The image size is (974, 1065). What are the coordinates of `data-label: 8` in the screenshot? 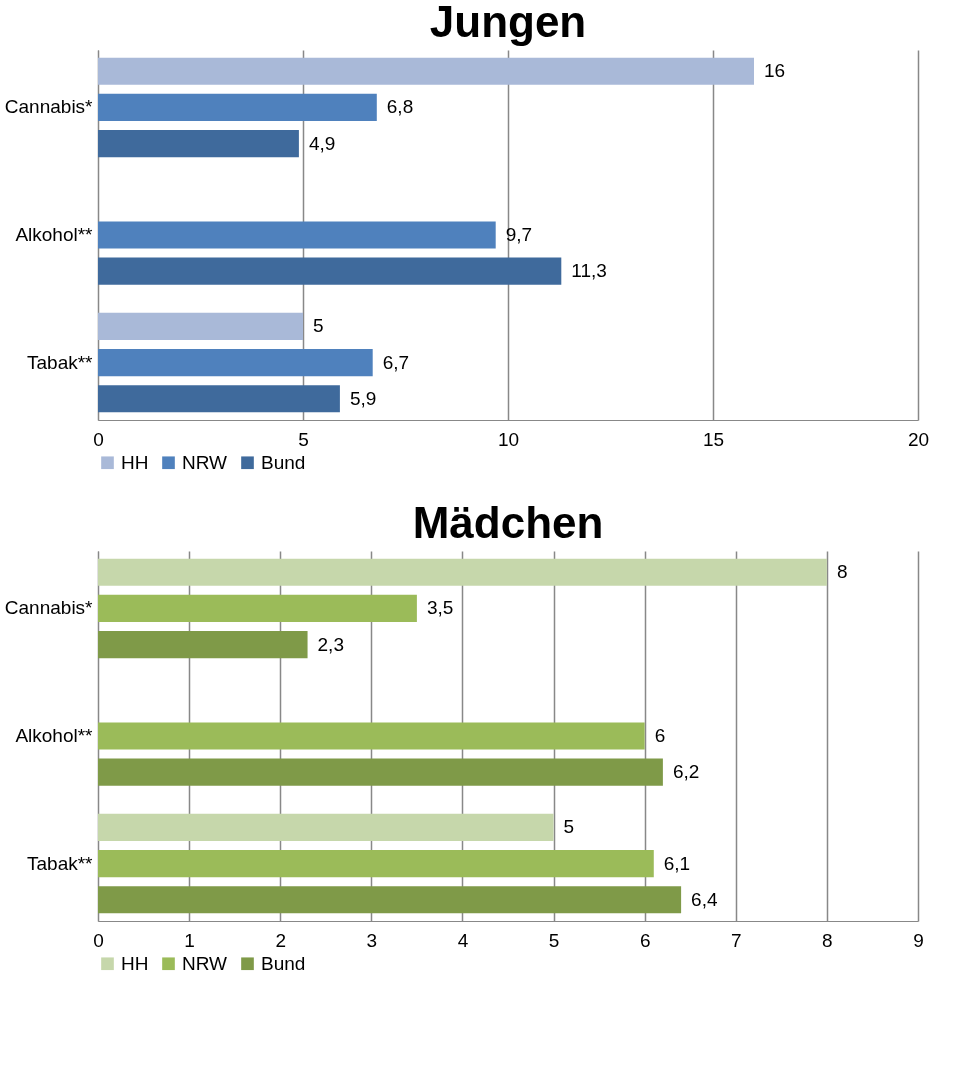 It's located at (842, 572).